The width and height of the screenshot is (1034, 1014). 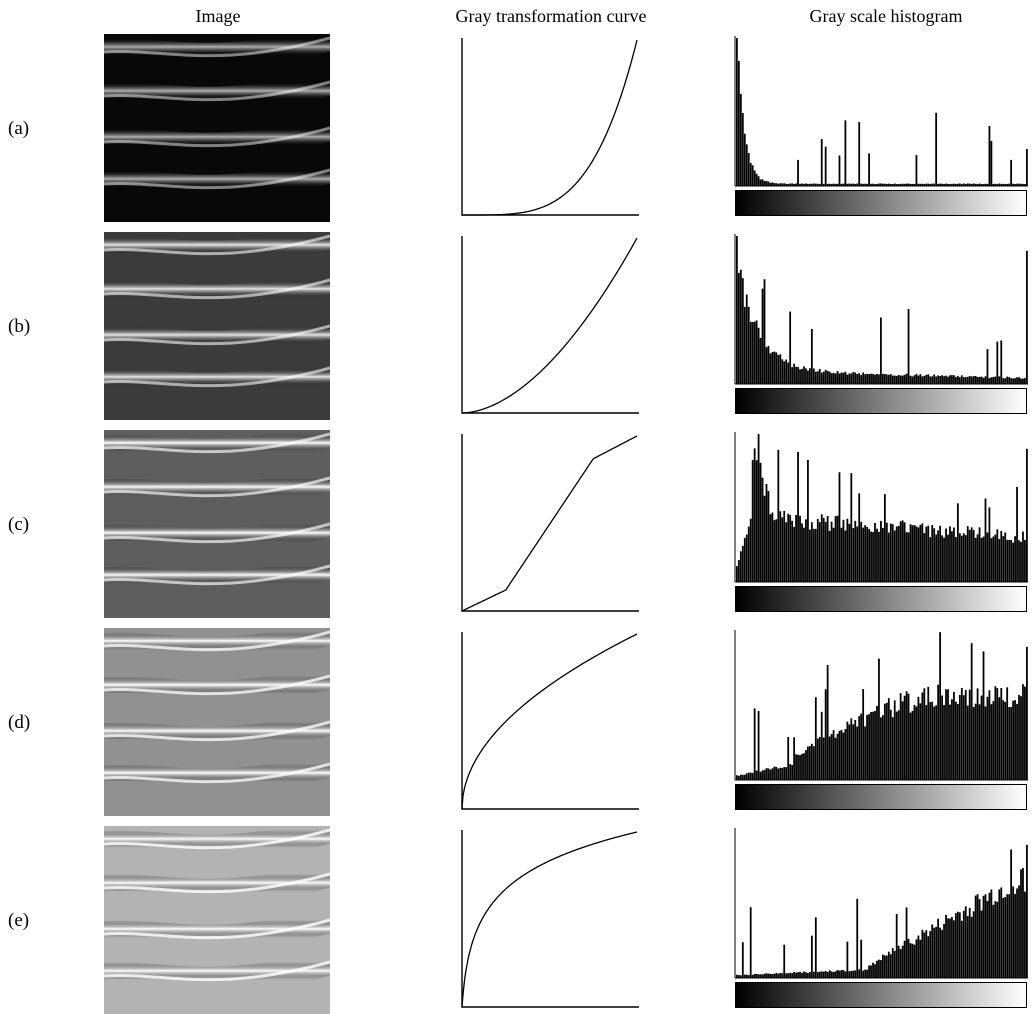 What do you see at coordinates (881, 401) in the screenshot?
I see `gray-scale-bar` at bounding box center [881, 401].